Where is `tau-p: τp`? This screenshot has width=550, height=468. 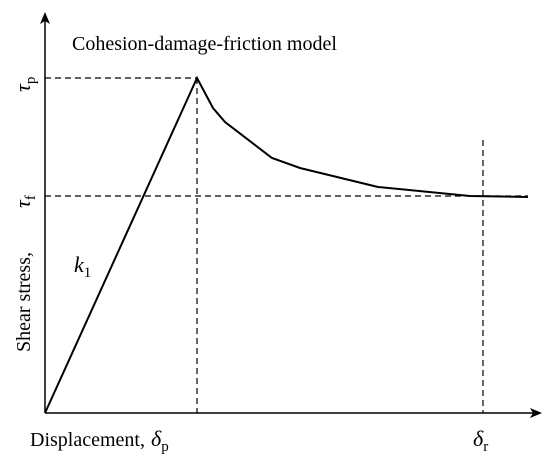 tau-p: τp is located at coordinates (24, 84).